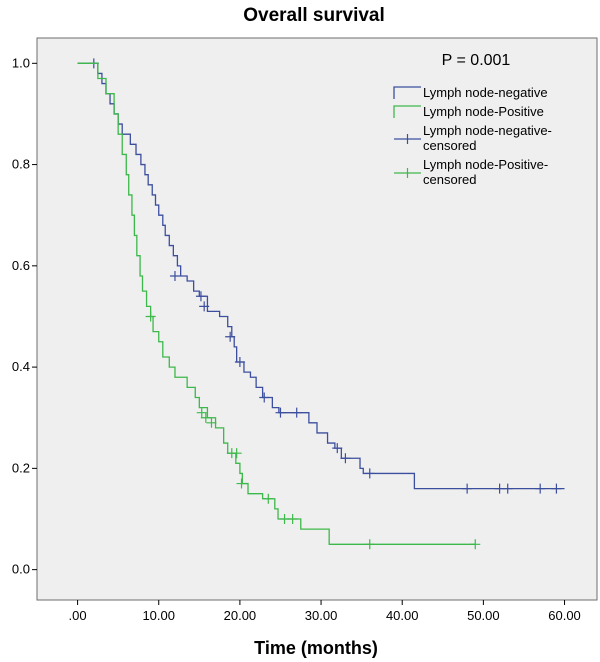 This screenshot has height=662, width=600. What do you see at coordinates (240, 615) in the screenshot?
I see `x-tick-label: 20.00` at bounding box center [240, 615].